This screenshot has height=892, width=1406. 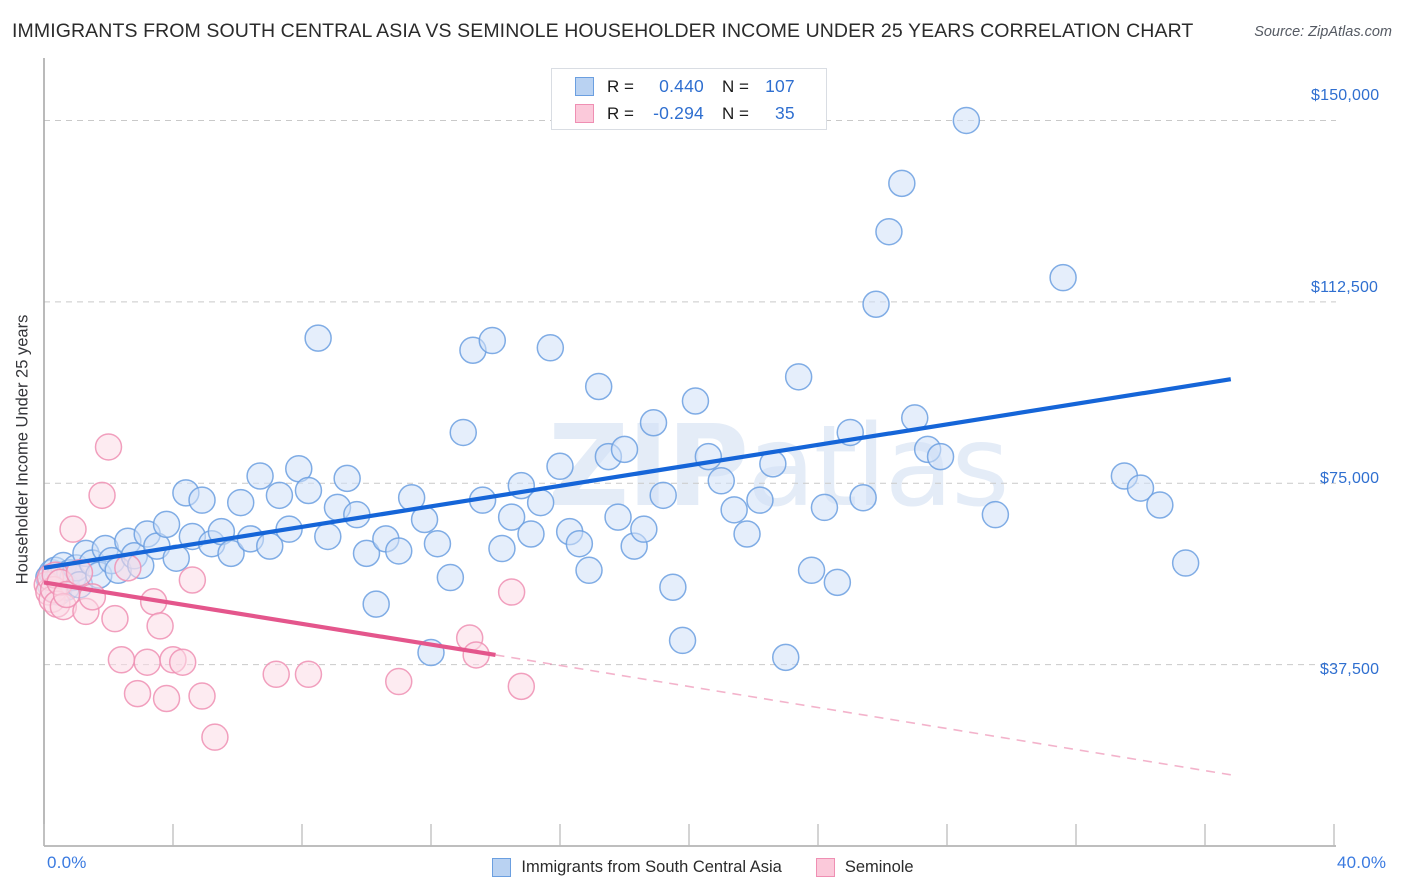 I want to click on legend-row-immigrants: R = 0.440 N = 107, so click(x=690, y=86).